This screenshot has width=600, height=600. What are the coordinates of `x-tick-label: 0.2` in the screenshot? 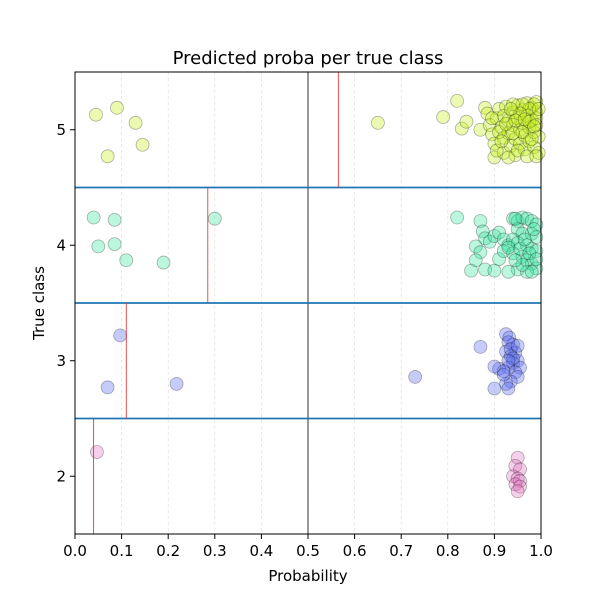 It's located at (168, 551).